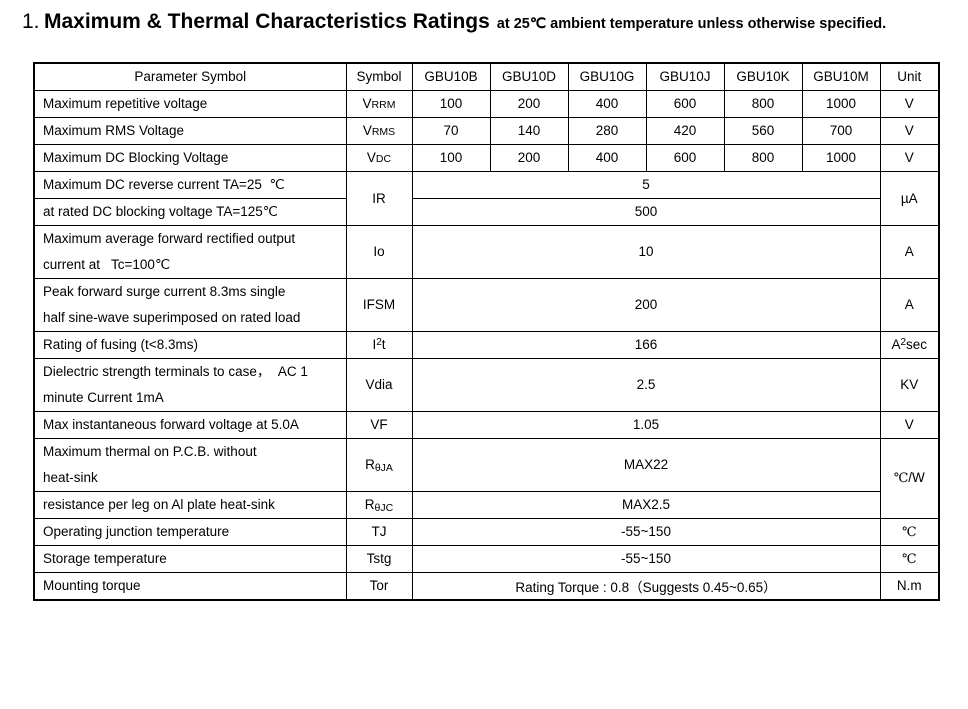 The width and height of the screenshot is (968, 709). I want to click on symbol-cell: IR, so click(379, 198).